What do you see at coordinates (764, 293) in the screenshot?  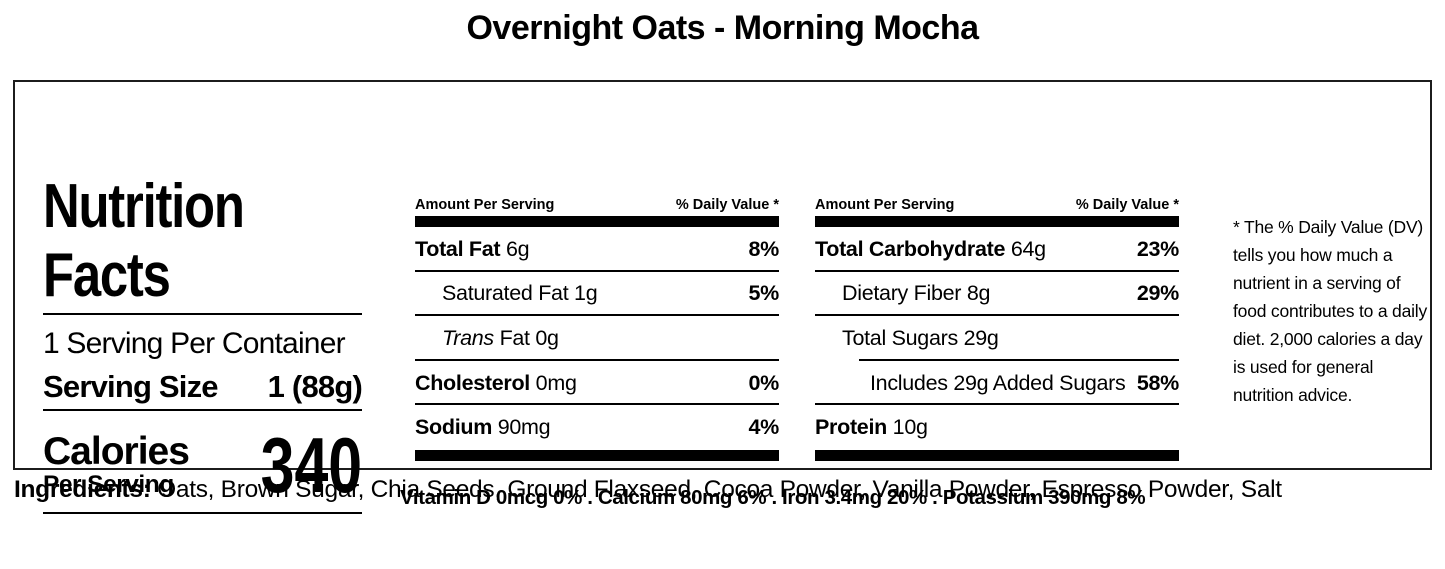 I see `dv-value: 5%` at bounding box center [764, 293].